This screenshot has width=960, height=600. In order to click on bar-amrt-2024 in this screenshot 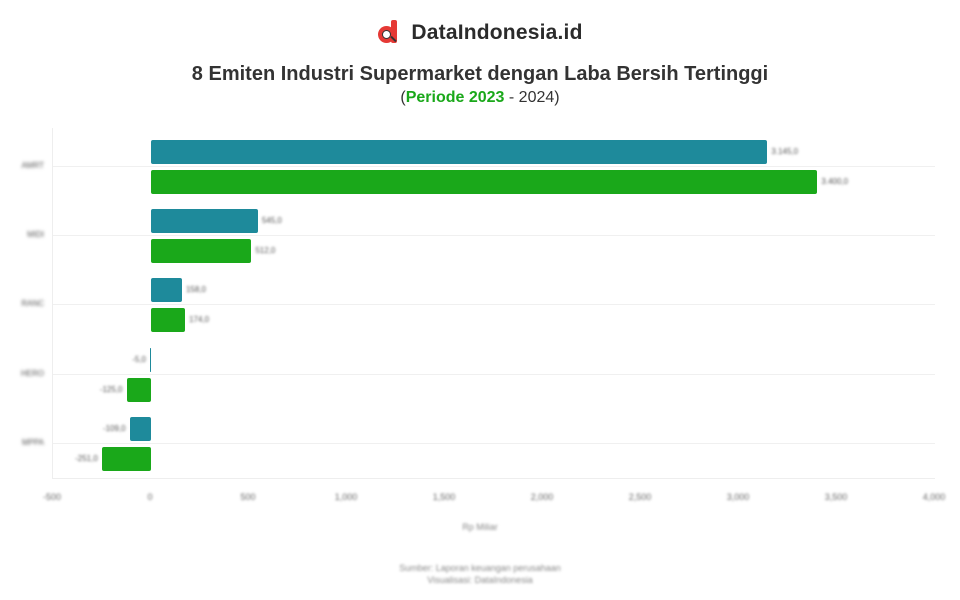, I will do `click(484, 182)`.